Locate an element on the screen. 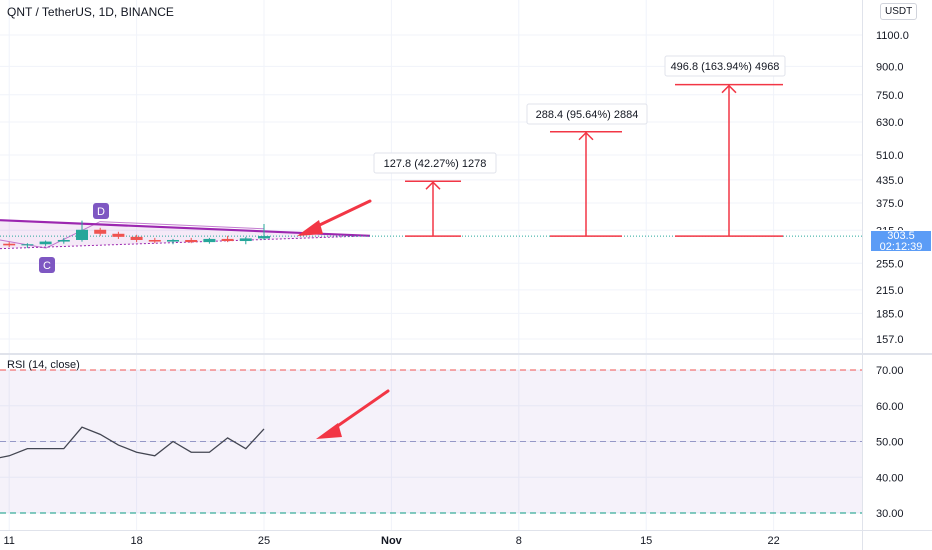 This screenshot has height=550, width=932. target-label-text: 496.8 (163.94%) 4968 is located at coordinates (725, 67).